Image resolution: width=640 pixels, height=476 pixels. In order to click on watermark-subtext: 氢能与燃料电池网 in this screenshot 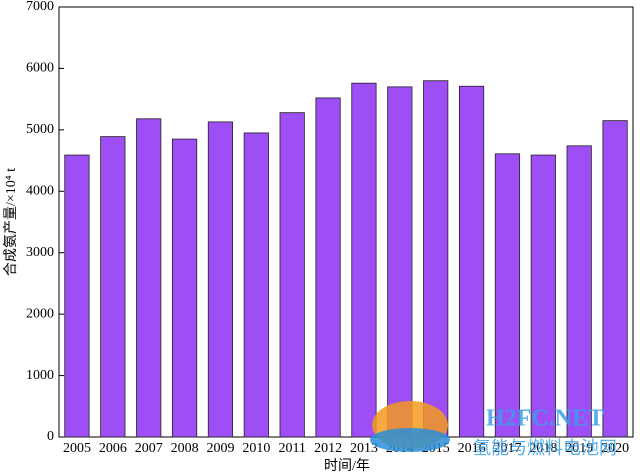, I will do `click(545, 448)`.